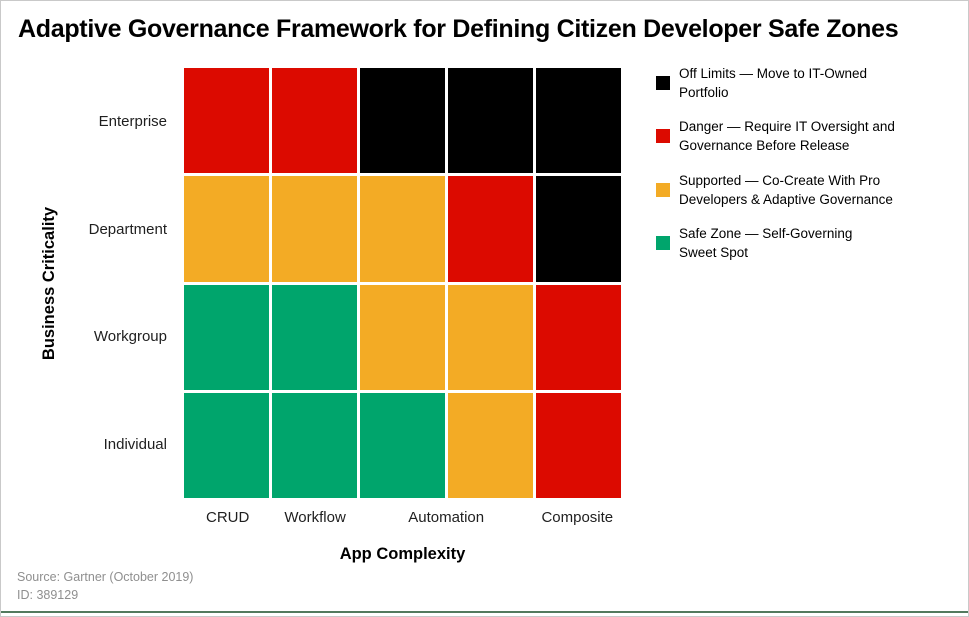 The width and height of the screenshot is (969, 617). Describe the element at coordinates (127, 229) in the screenshot. I see `y-tick-label-department: Department` at that location.